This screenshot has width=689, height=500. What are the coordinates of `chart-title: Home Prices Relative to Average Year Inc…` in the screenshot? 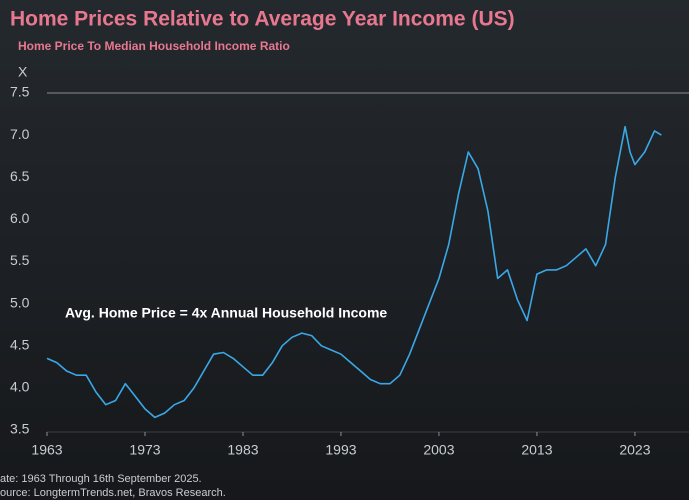 It's located at (262, 19).